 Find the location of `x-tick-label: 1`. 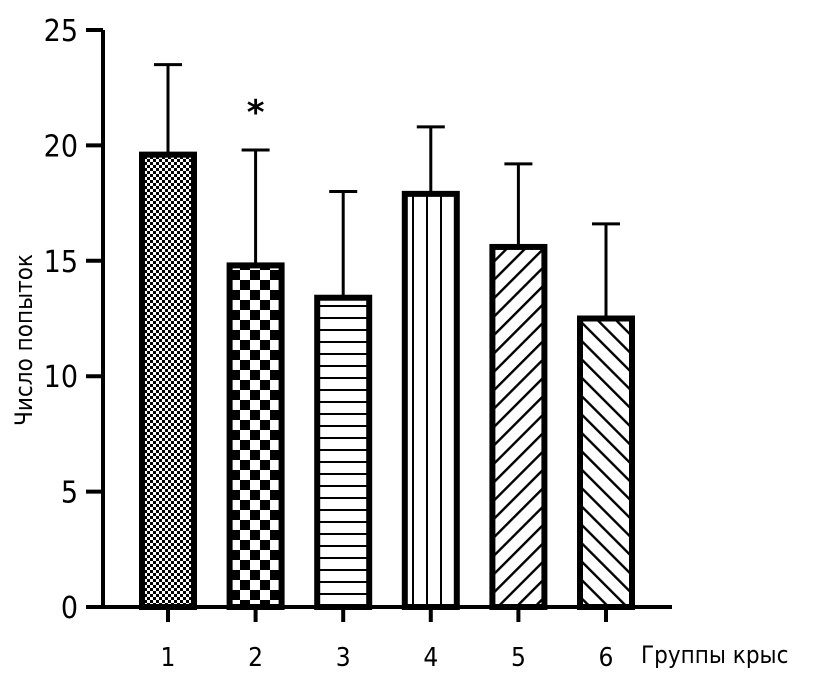

x-tick-label: 1 is located at coordinates (168, 658).